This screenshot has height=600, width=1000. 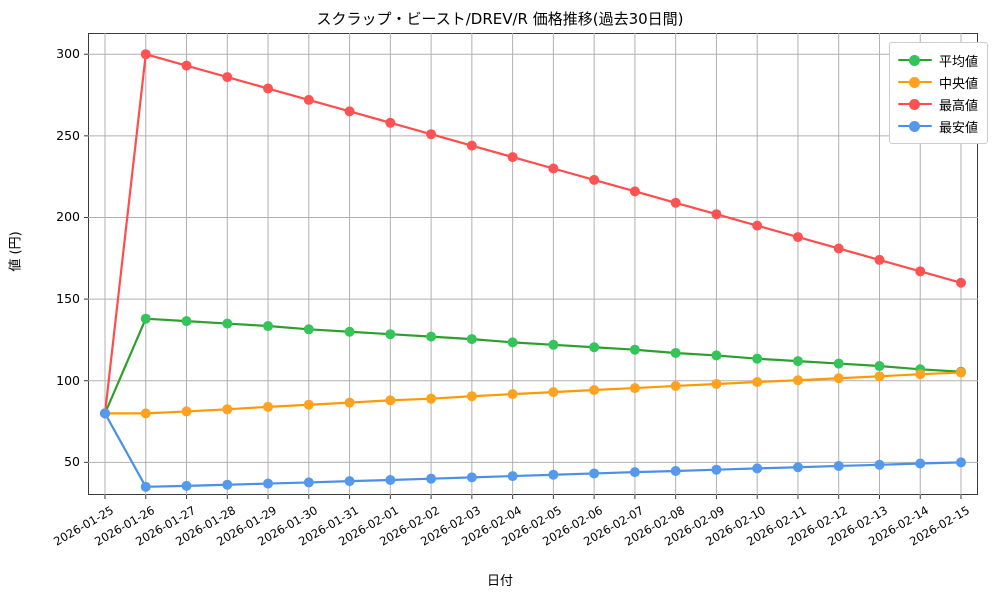 I want to click on legend-item-1: 平均値, so click(x=937, y=60).